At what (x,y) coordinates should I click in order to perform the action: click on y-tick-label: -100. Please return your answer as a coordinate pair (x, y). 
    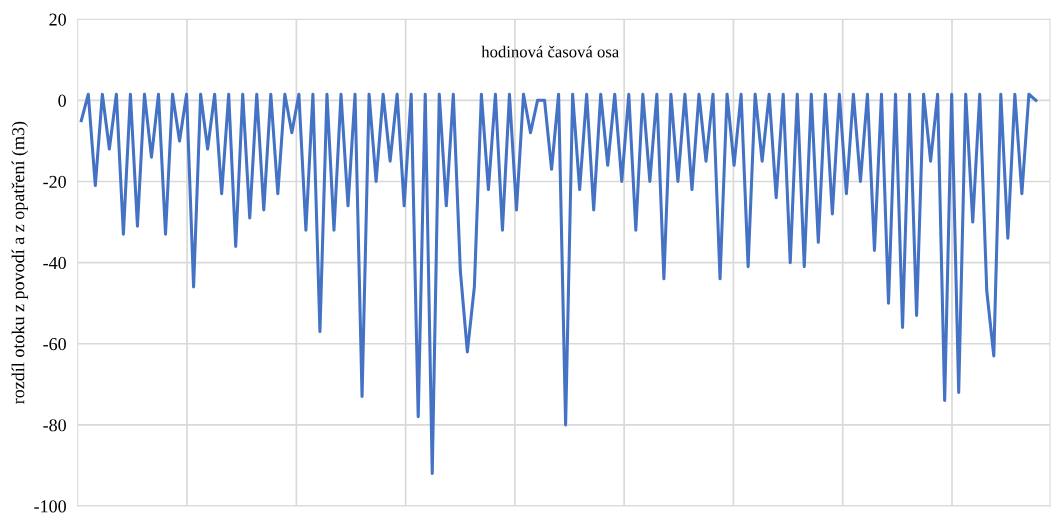
    Looking at the image, I should click on (50, 506).